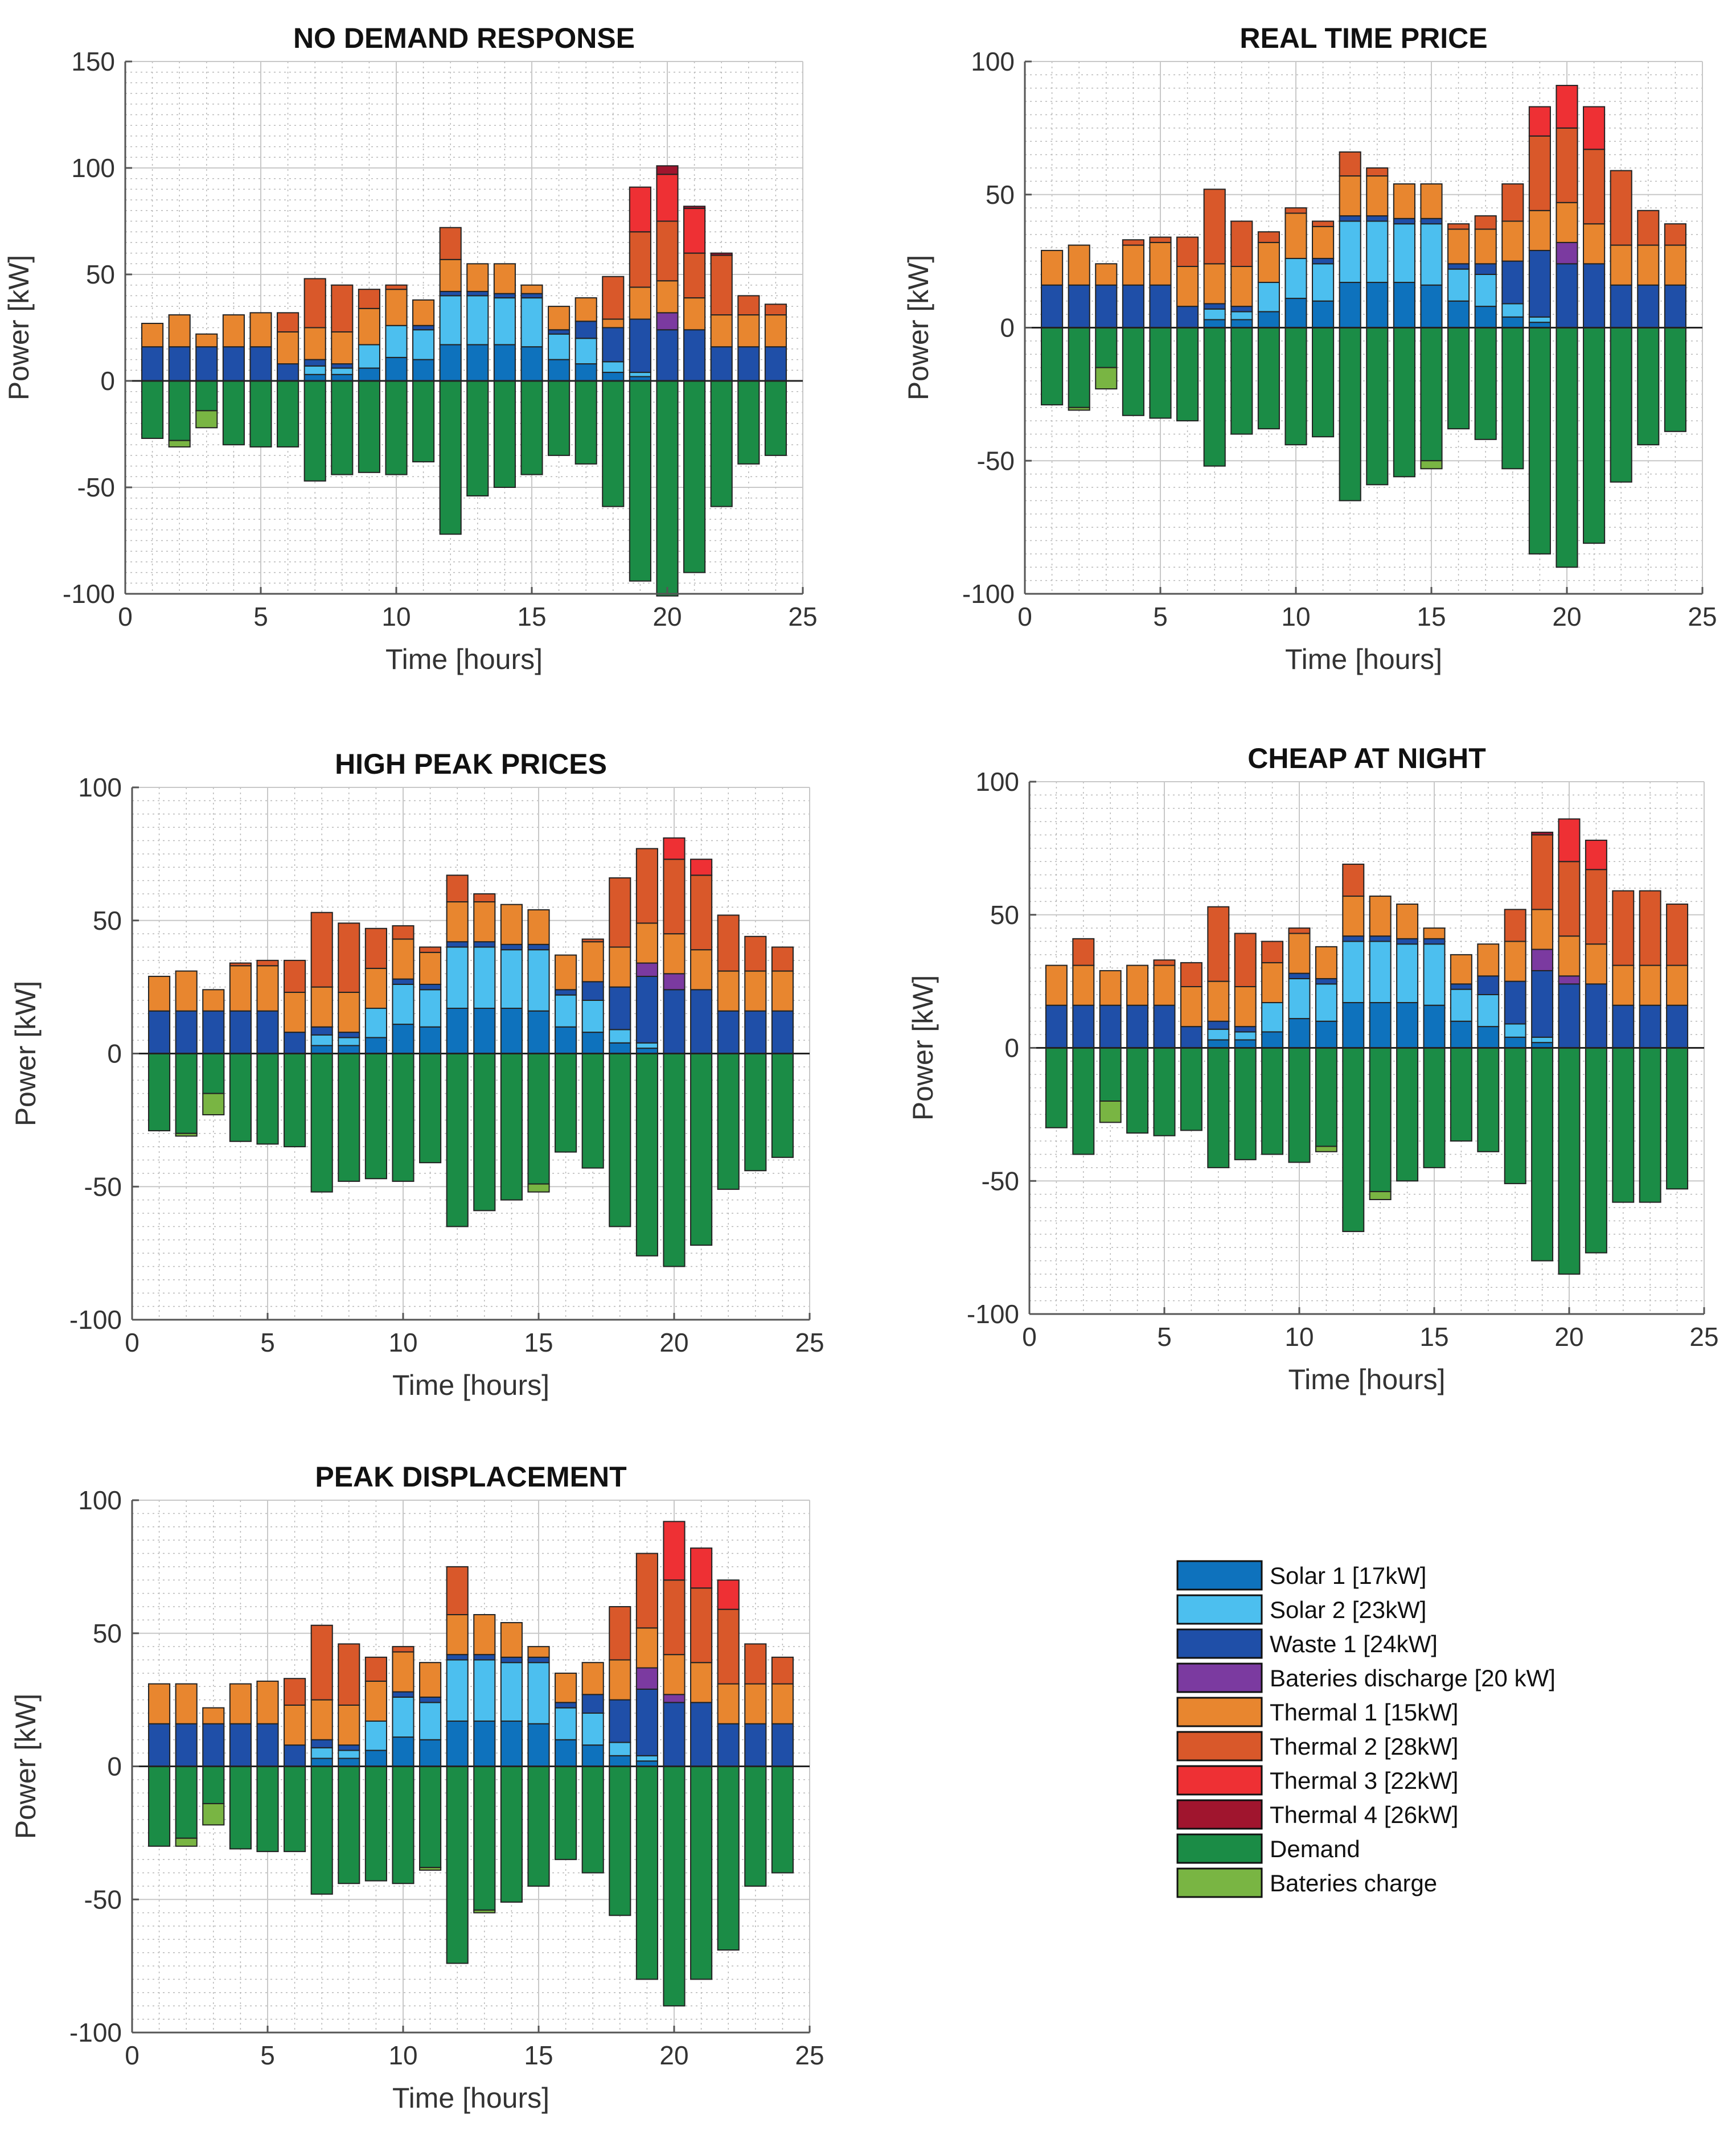 This screenshot has height=2135, width=1736. What do you see at coordinates (667, 616) in the screenshot?
I see `x-tick-label: 20` at bounding box center [667, 616].